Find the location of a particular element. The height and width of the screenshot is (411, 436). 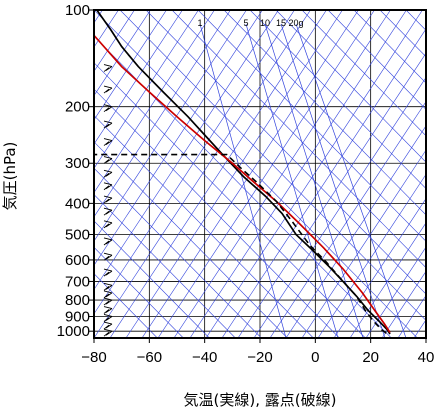

mixing-ratio-label: 20g is located at coordinates (295, 23).